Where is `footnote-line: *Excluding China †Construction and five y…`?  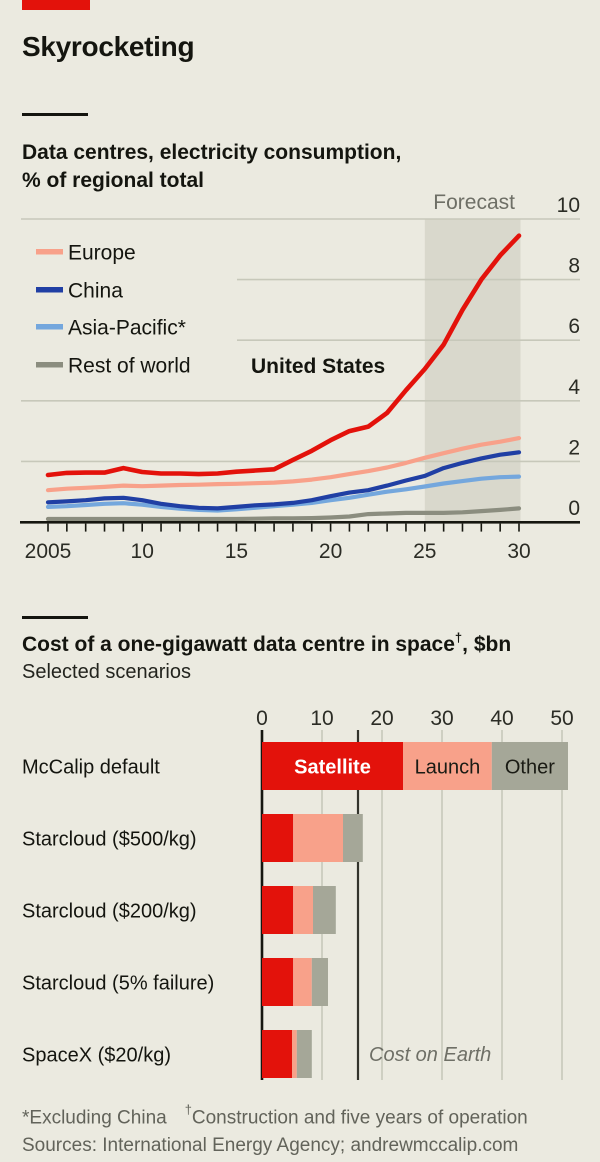
footnote-line: *Excluding China †Construction and five y… is located at coordinates (275, 1115).